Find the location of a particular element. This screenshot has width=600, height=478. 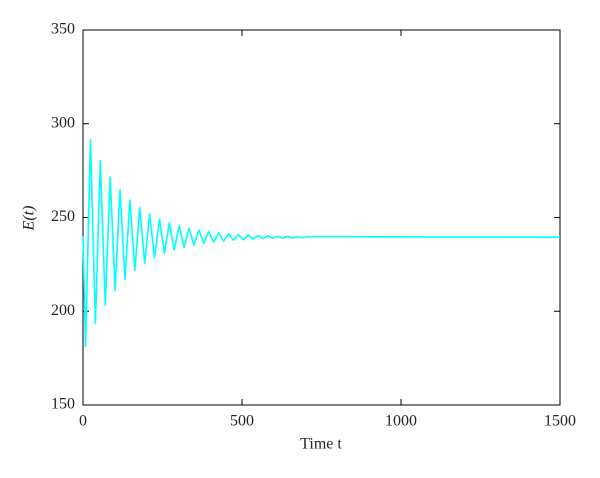

x-tick-label: 500 is located at coordinates (242, 421).